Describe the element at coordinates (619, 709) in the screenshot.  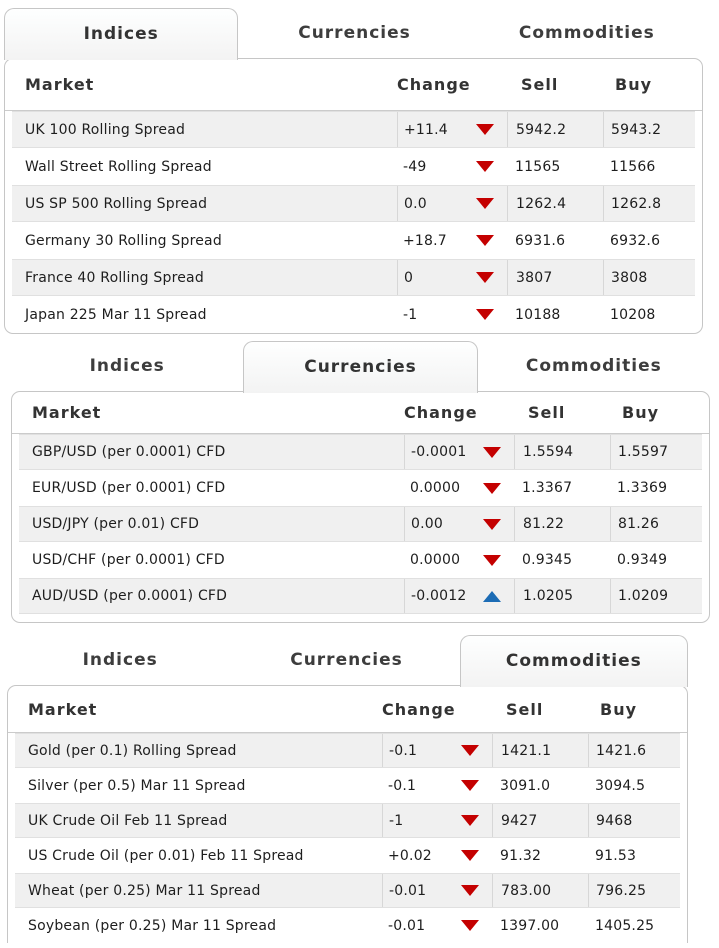
I see `column-header-buy: Buy` at that location.